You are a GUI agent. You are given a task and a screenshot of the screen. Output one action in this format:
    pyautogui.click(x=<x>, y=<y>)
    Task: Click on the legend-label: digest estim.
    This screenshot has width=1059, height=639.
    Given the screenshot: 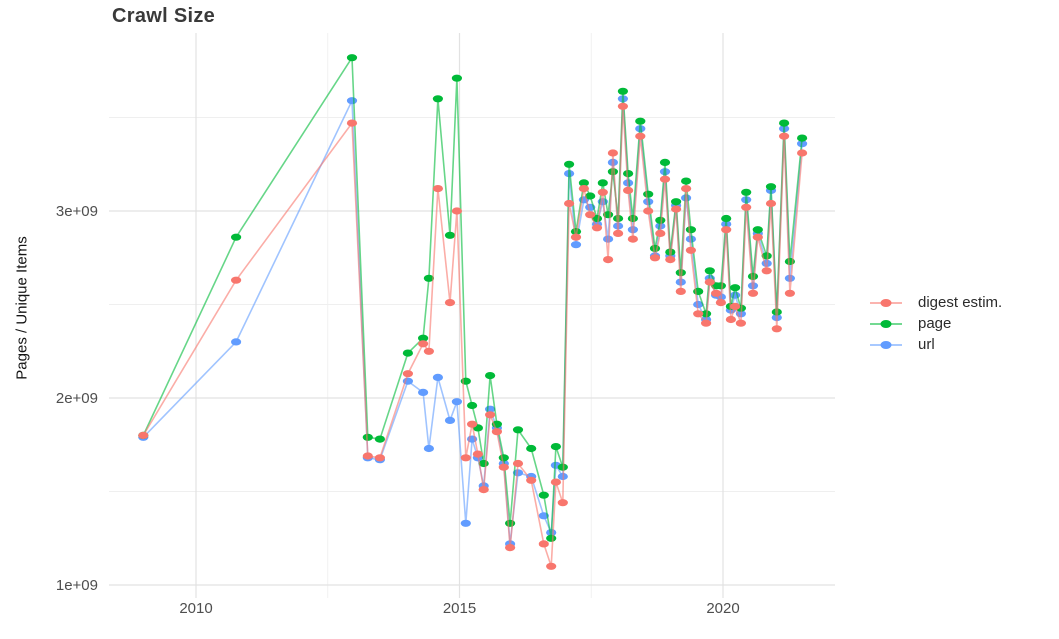 What is the action you would take?
    pyautogui.click(x=960, y=302)
    